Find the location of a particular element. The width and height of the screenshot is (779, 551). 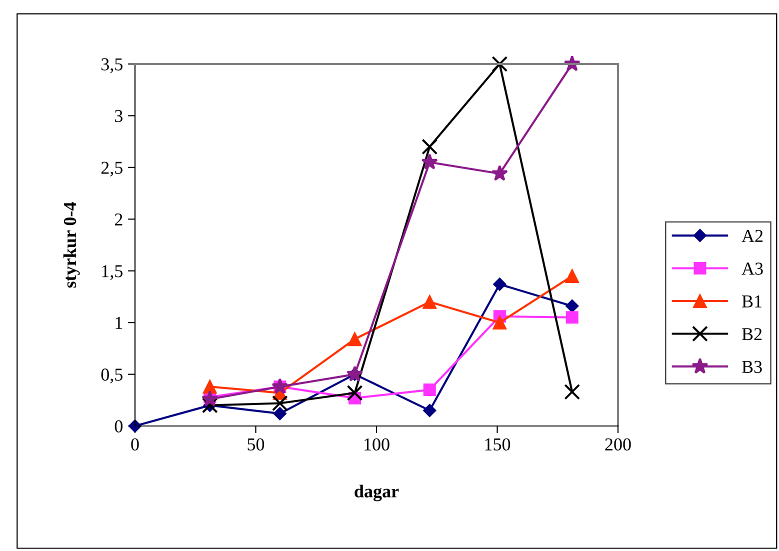

y-tick-label: 2,5 is located at coordinates (111, 169).